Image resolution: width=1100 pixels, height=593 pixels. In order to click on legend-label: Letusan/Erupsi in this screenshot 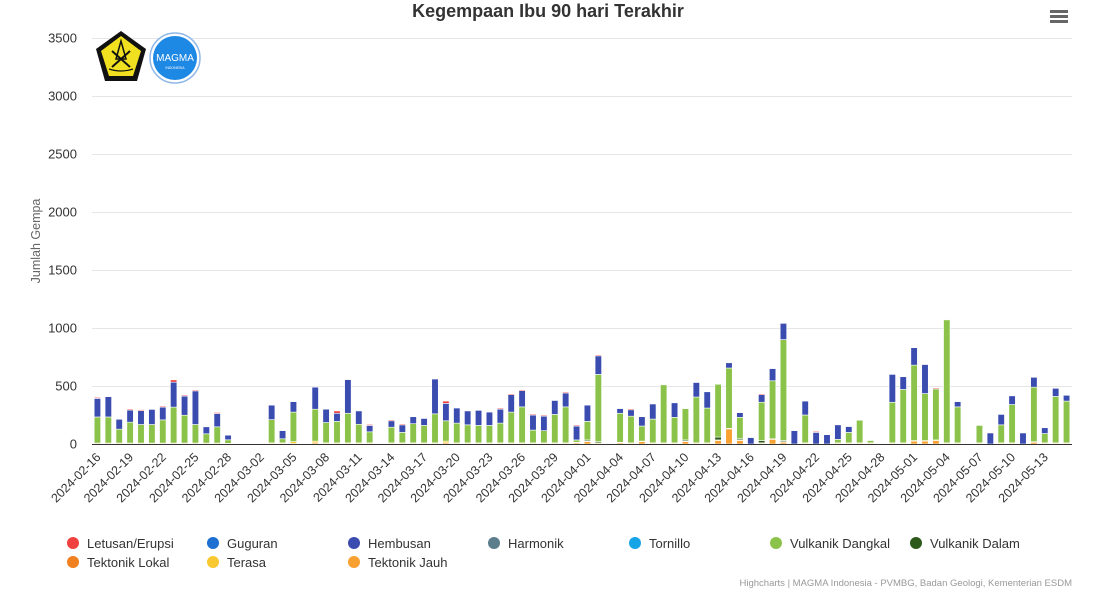, I will do `click(130, 543)`.